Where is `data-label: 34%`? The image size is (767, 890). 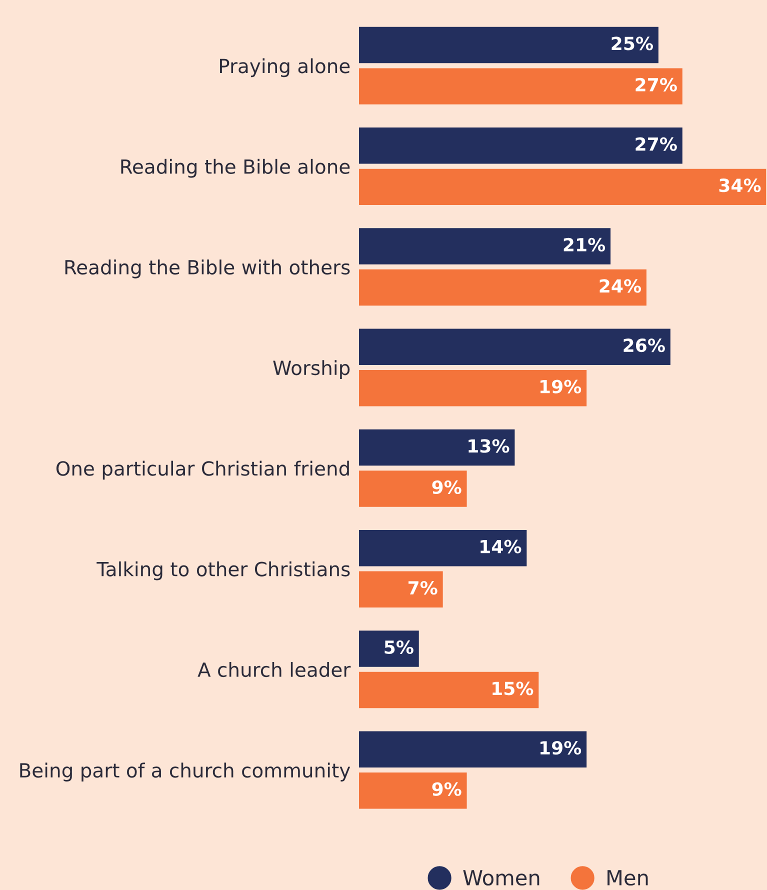
data-label: 34% is located at coordinates (740, 185).